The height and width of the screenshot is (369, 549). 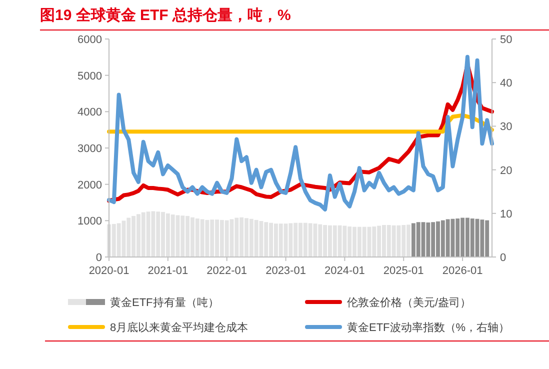 What do you see at coordinates (409, 302) in the screenshot?
I see `legend-label: 伦敦金价格（美元/盎司）` at bounding box center [409, 302].